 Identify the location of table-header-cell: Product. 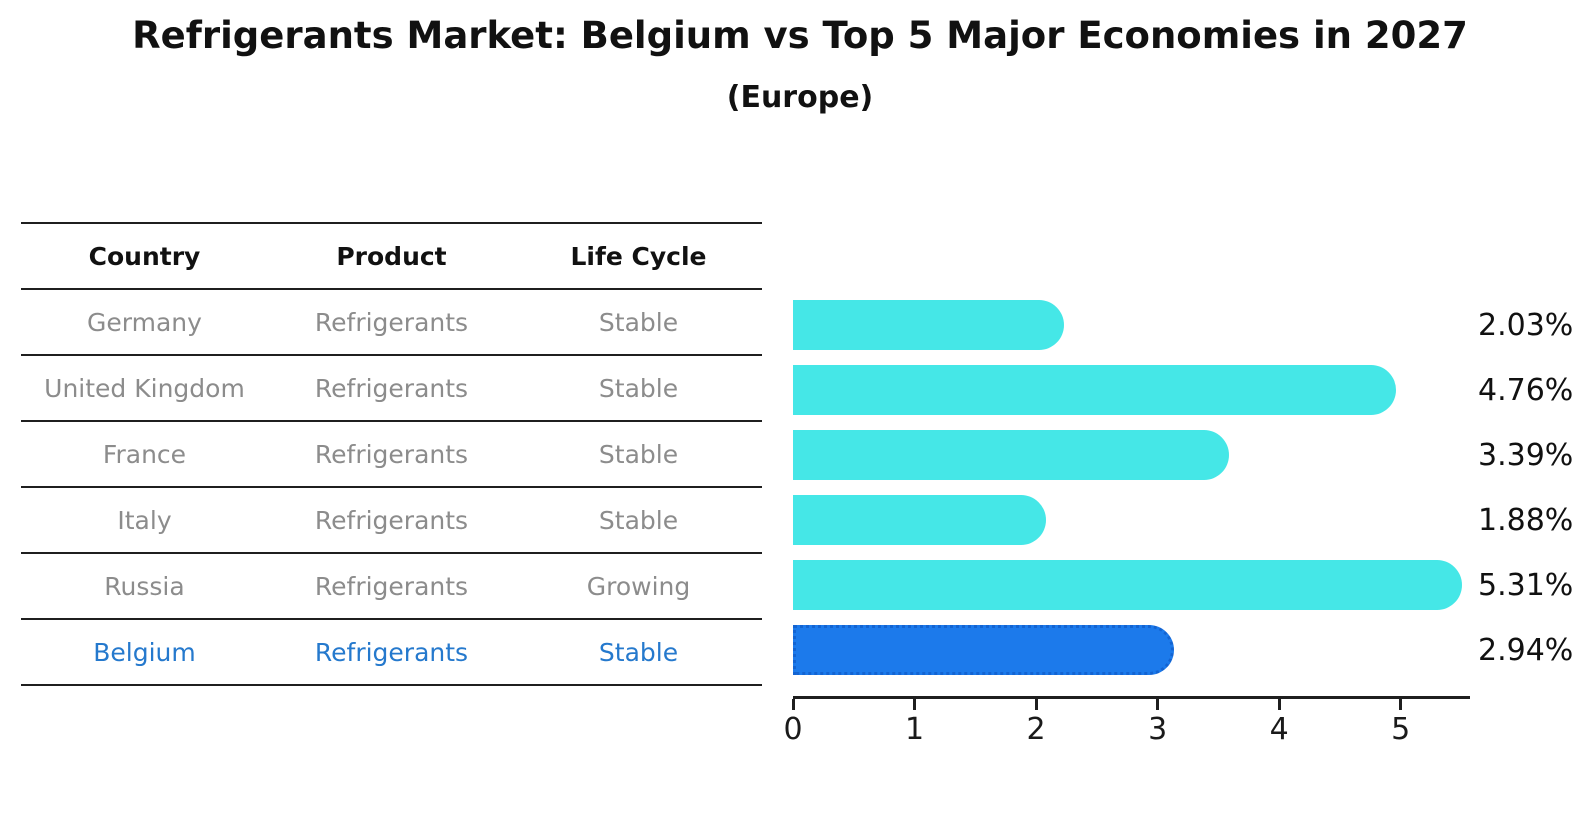
(391, 256).